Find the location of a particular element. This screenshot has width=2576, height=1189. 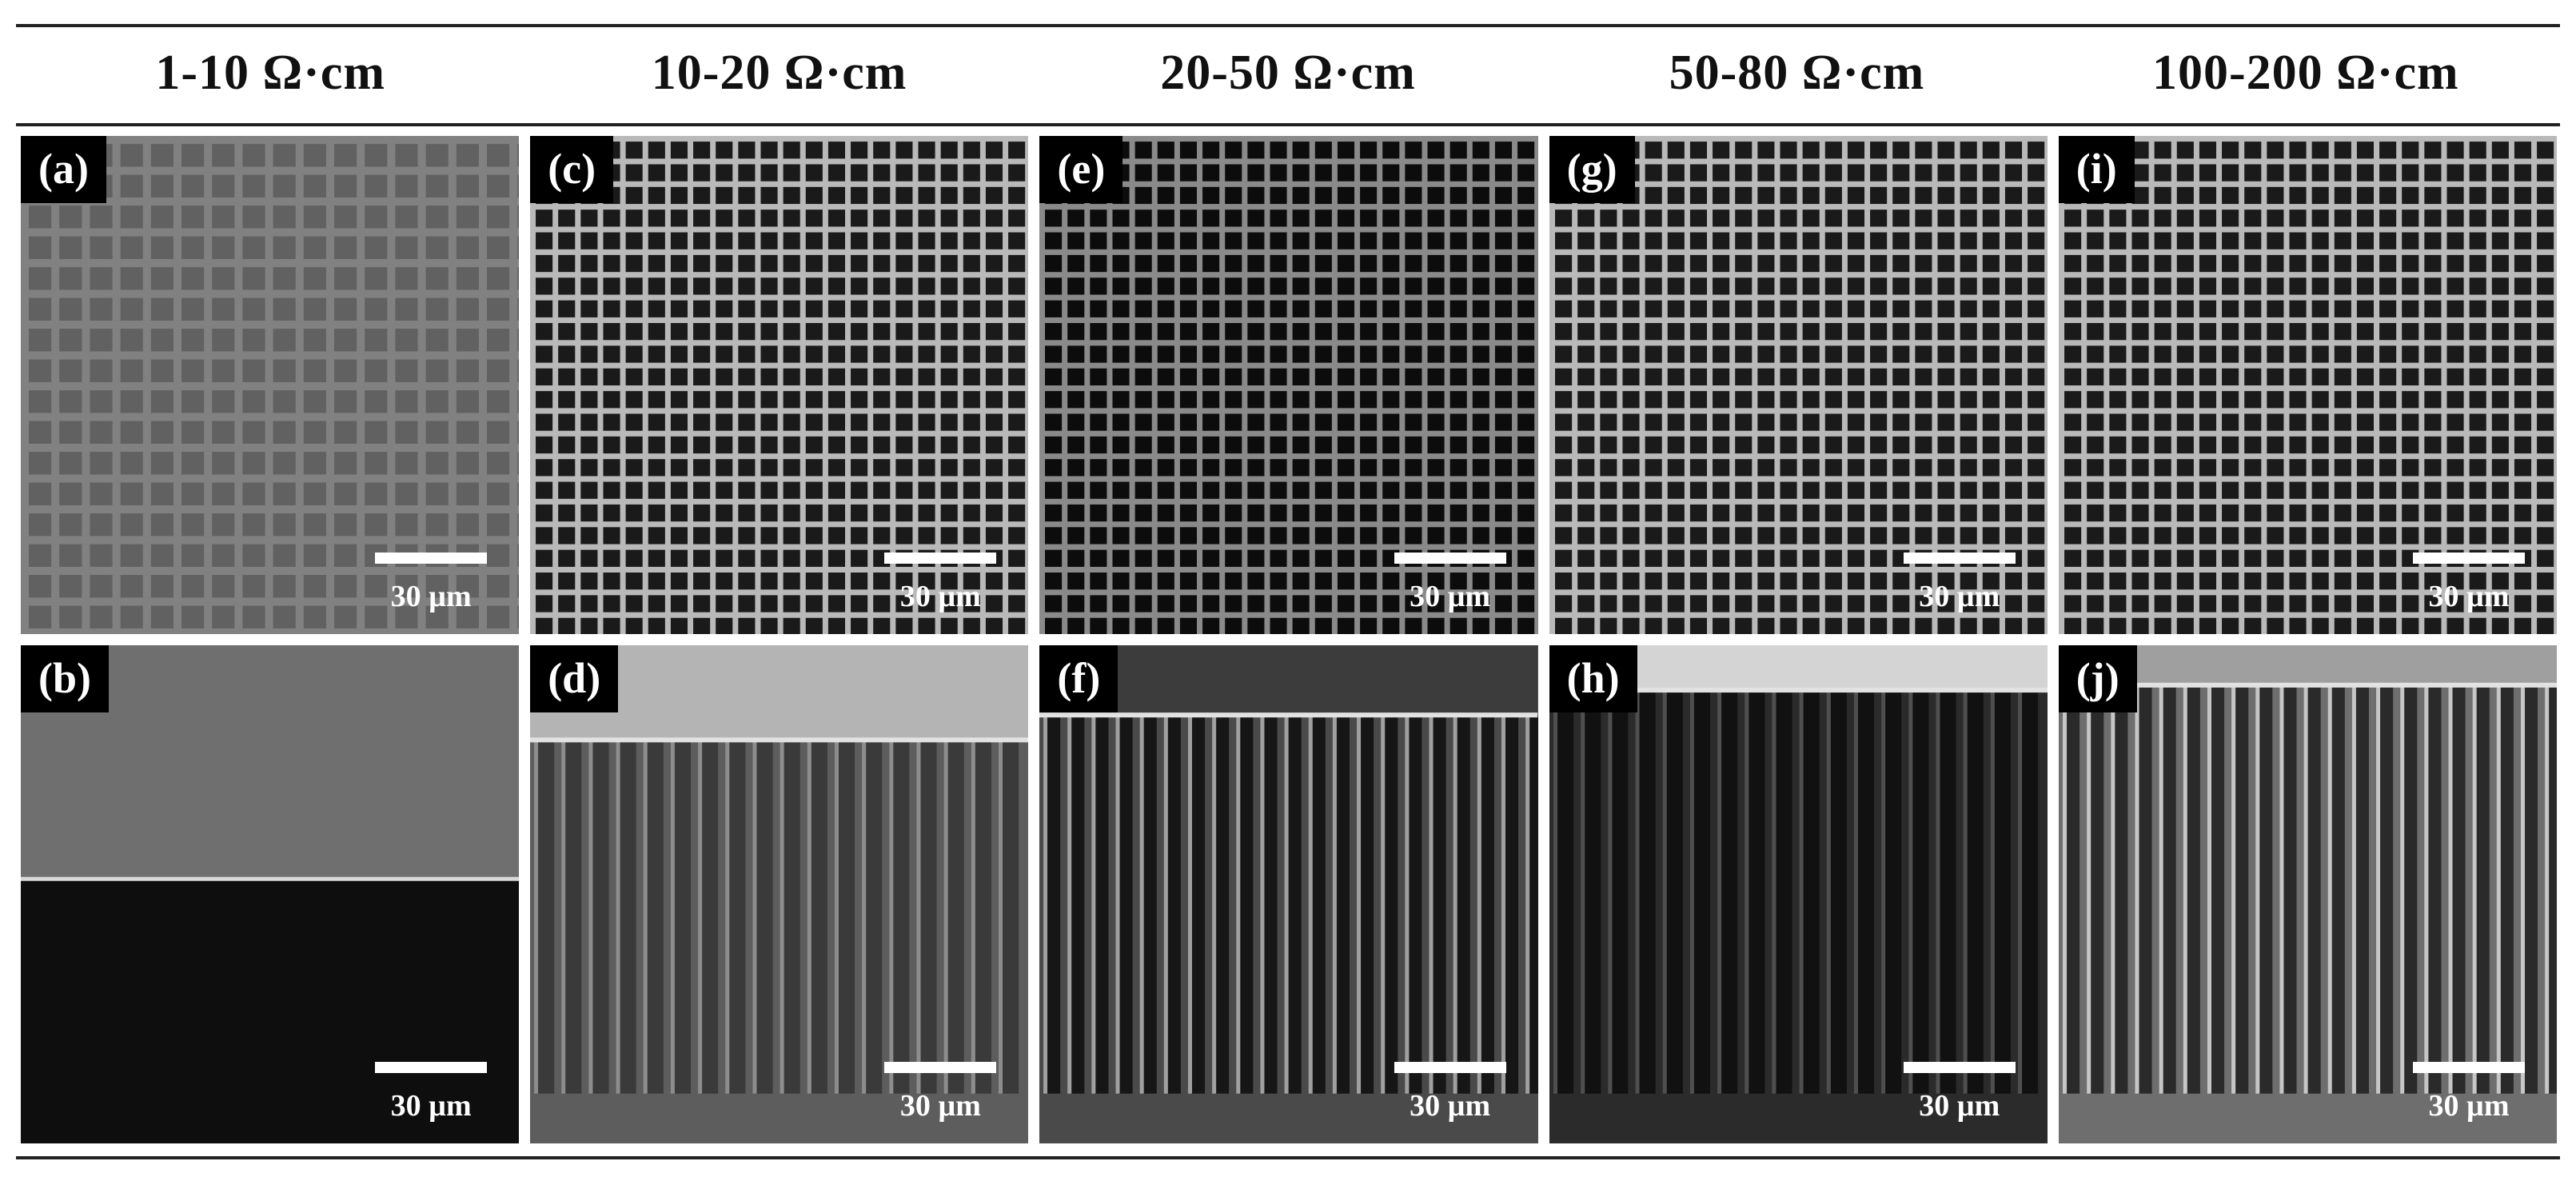

panel-e: (e) 30 µm is located at coordinates (1288, 385).